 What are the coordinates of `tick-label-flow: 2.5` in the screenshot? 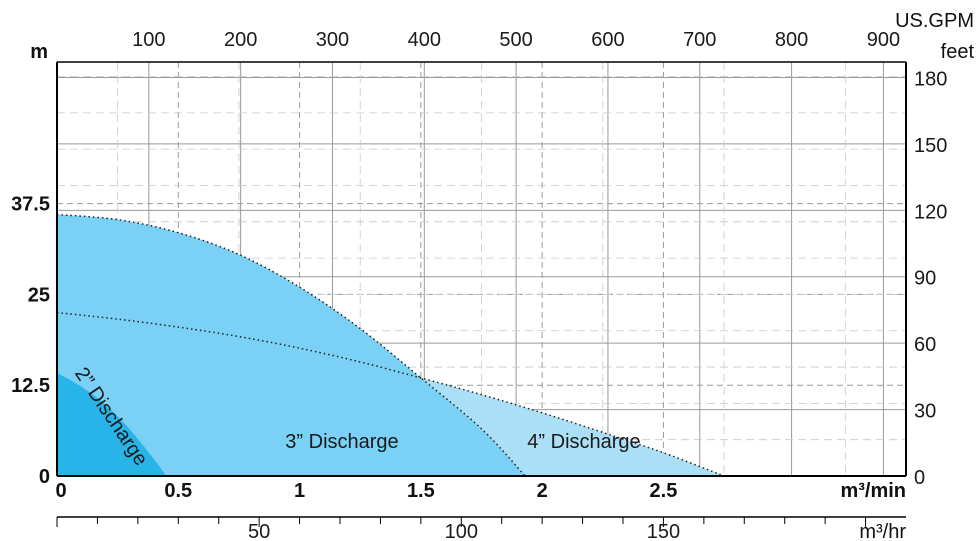 It's located at (664, 491).